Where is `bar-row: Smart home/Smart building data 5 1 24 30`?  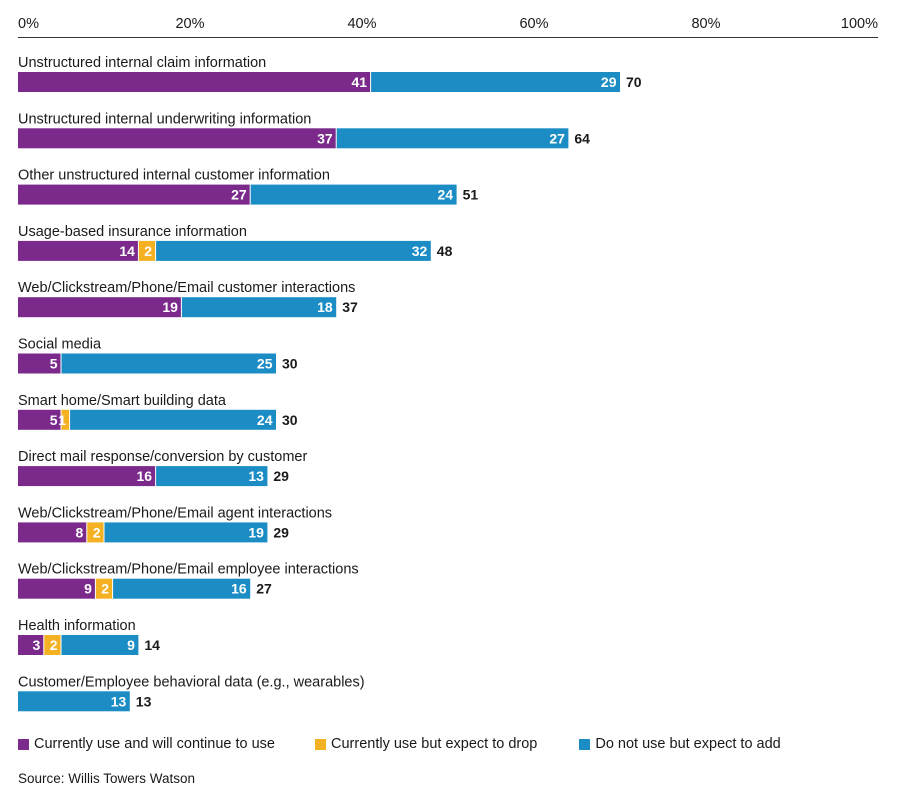 bar-row: Smart home/Smart building data 5 1 24 30 is located at coordinates (158, 411).